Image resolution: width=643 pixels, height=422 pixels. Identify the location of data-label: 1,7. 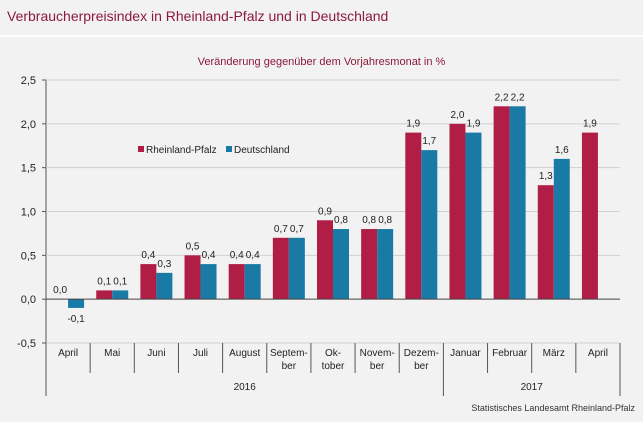
(429, 141).